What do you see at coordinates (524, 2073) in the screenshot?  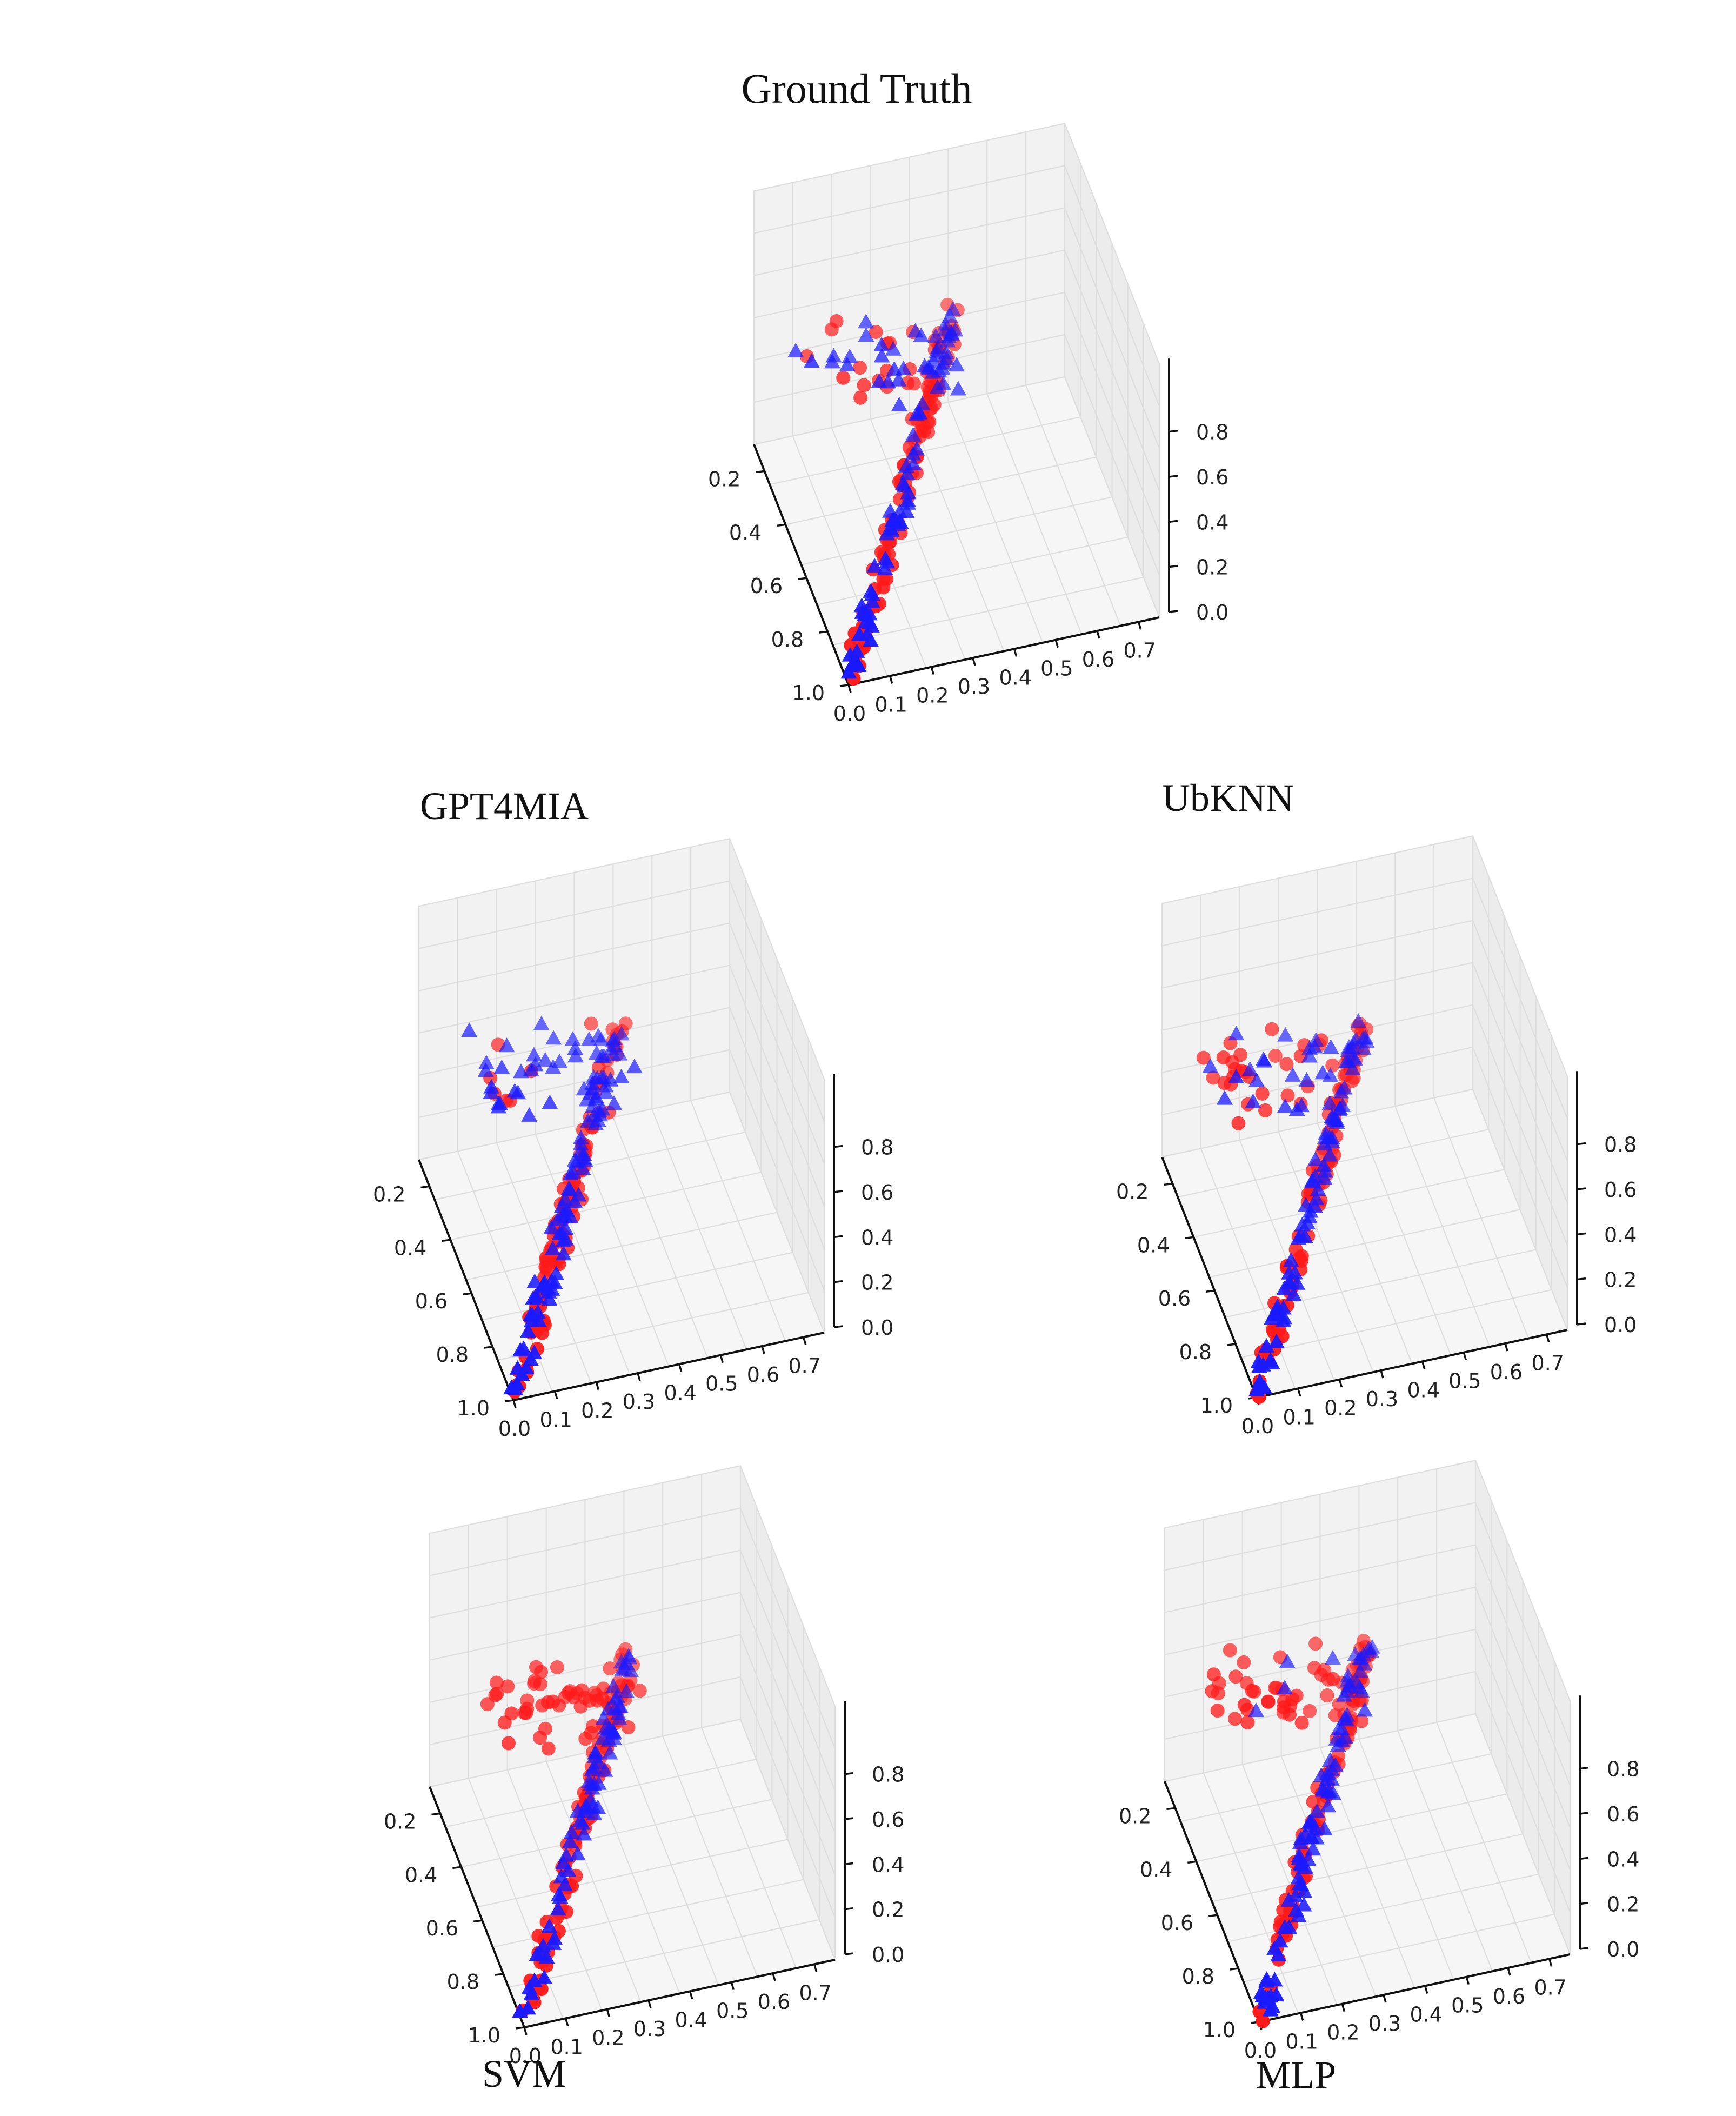 I see `chart-title: SVM` at bounding box center [524, 2073].